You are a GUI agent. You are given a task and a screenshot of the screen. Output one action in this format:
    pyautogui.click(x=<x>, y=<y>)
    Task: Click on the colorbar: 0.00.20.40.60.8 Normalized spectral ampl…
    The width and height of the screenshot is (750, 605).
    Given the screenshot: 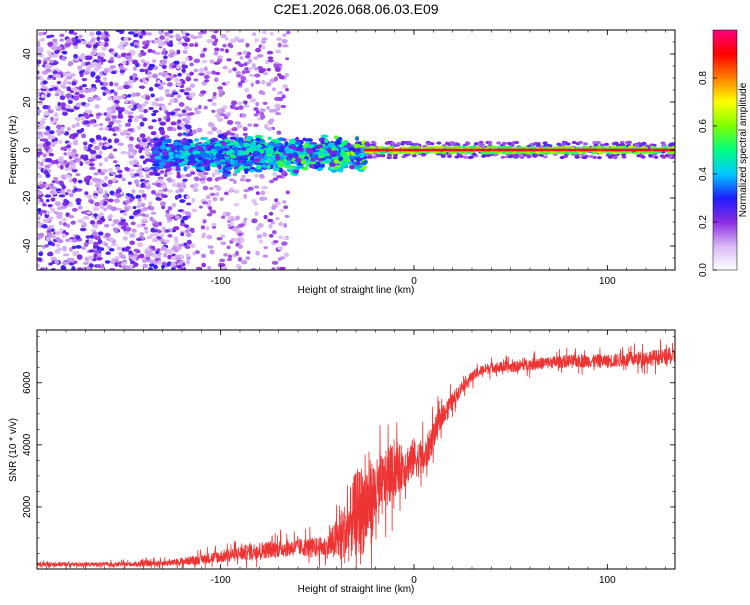 What is the action you would take?
    pyautogui.click(x=723, y=153)
    